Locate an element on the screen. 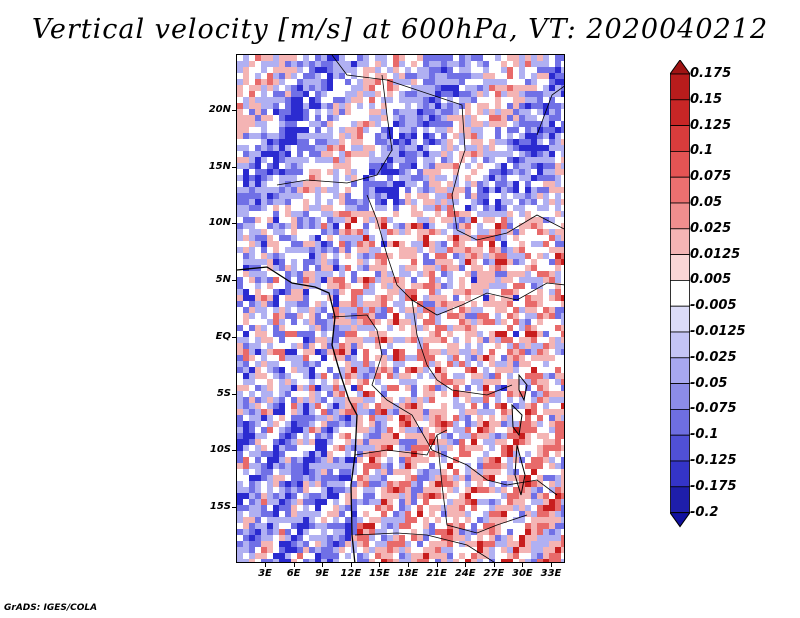 This screenshot has width=800, height=618. colorbar-level-label: 0.05 is located at coordinates (706, 202).